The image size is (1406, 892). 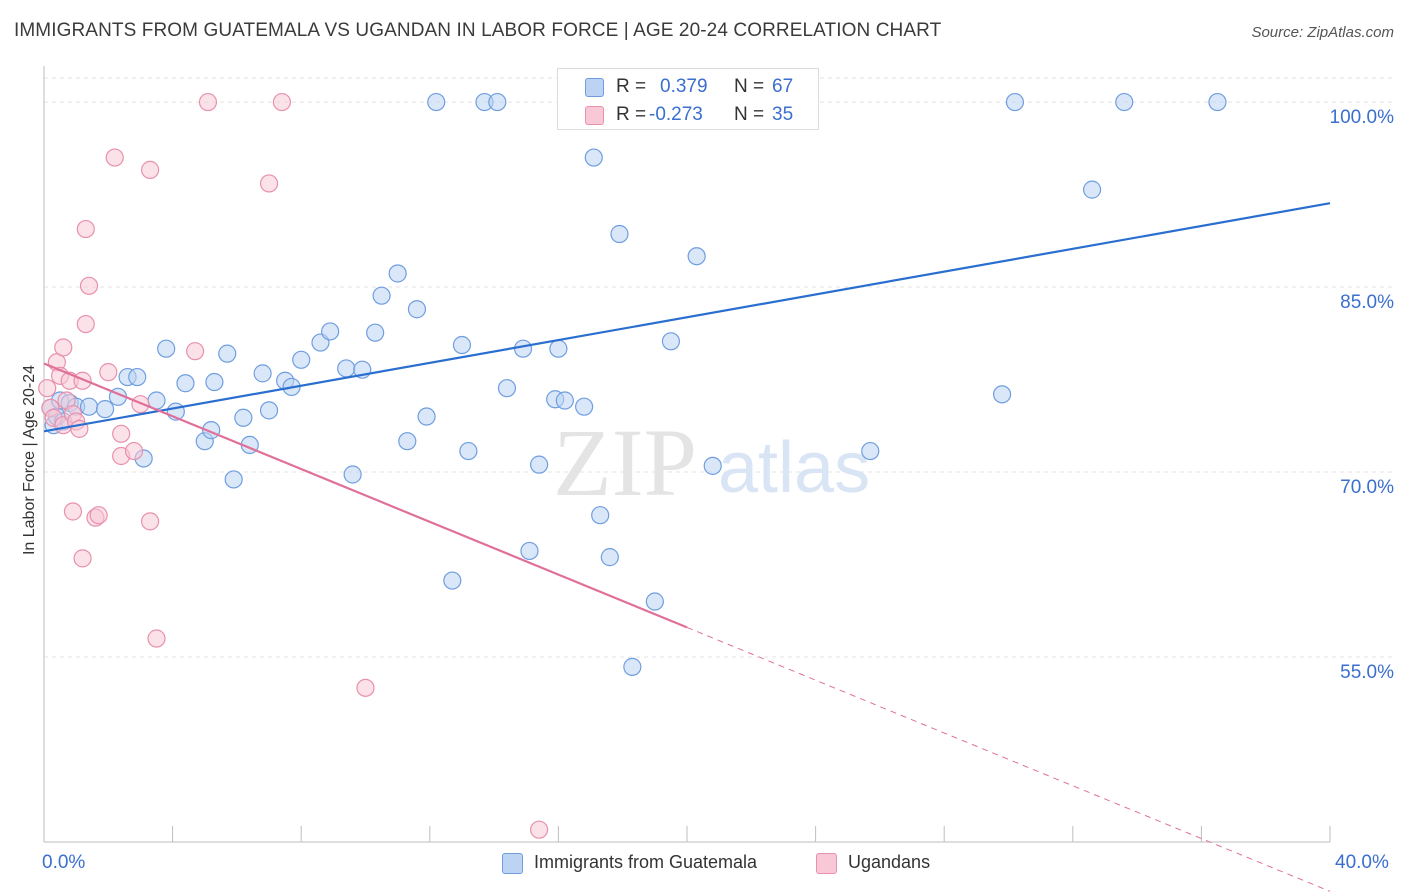 What do you see at coordinates (676, 114) in the screenshot?
I see `legend-r-value: -0.273` at bounding box center [676, 114].